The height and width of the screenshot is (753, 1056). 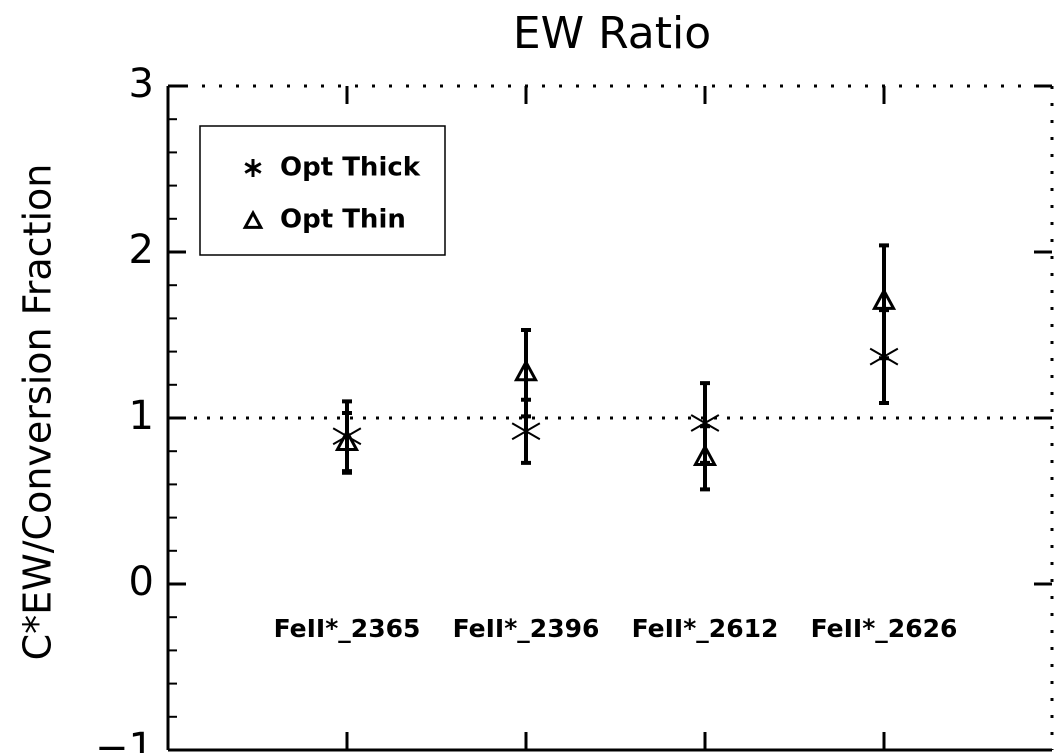 What do you see at coordinates (350, 168) in the screenshot?
I see `legend-label: Opt Thick` at bounding box center [350, 168].